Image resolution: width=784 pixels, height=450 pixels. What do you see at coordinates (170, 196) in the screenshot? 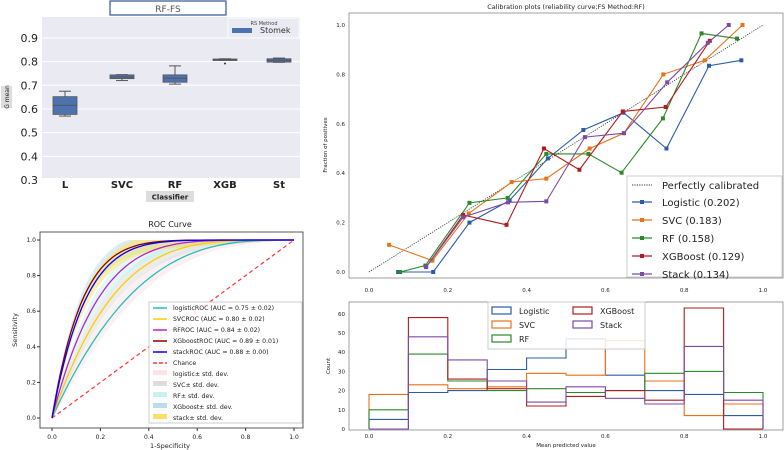
I see `xlabel-bg` at bounding box center [170, 196].